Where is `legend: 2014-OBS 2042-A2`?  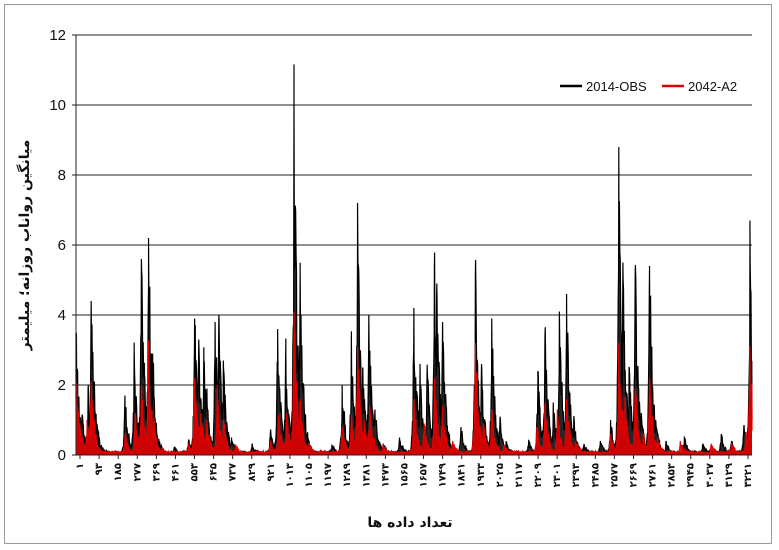 legend: 2014-OBS 2042-A2 is located at coordinates (648, 86).